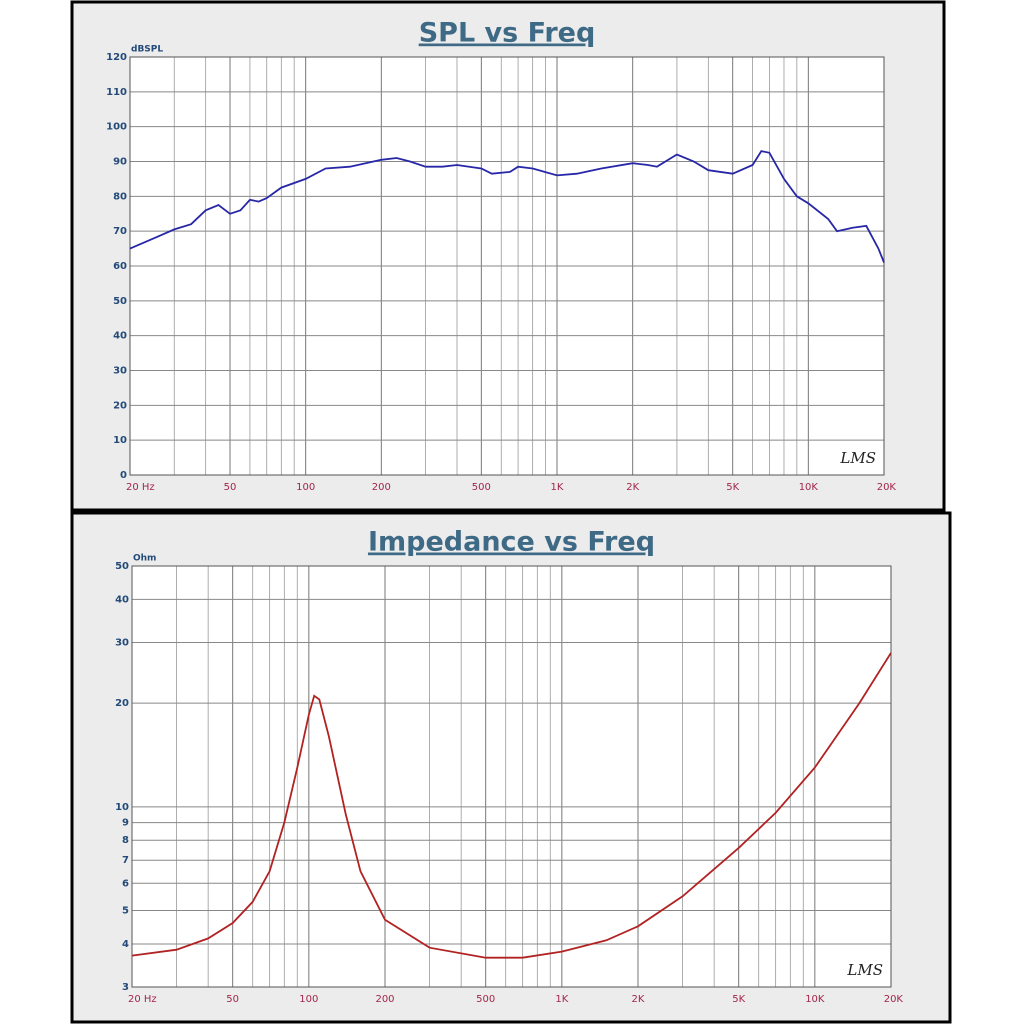 The width and height of the screenshot is (1024, 1028). Describe the element at coordinates (511, 542) in the screenshot. I see `chart-title: Impedance vs Freq` at that location.